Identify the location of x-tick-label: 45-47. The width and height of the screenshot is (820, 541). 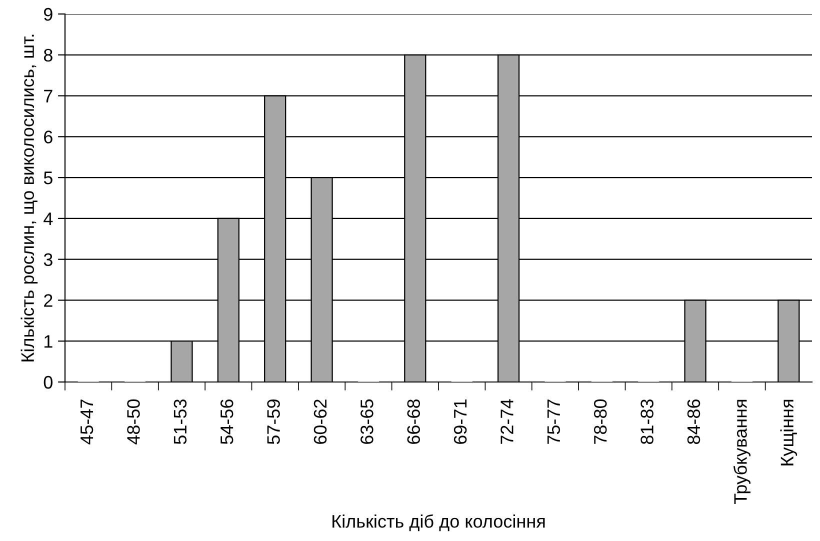
(87, 422).